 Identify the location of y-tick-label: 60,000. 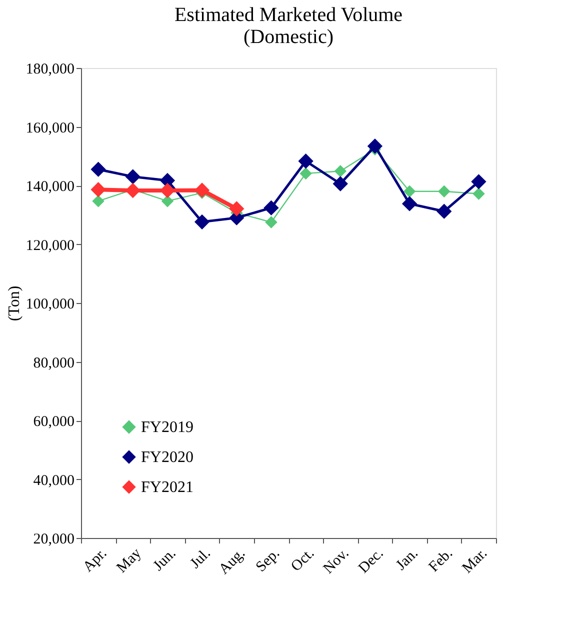
(53, 422).